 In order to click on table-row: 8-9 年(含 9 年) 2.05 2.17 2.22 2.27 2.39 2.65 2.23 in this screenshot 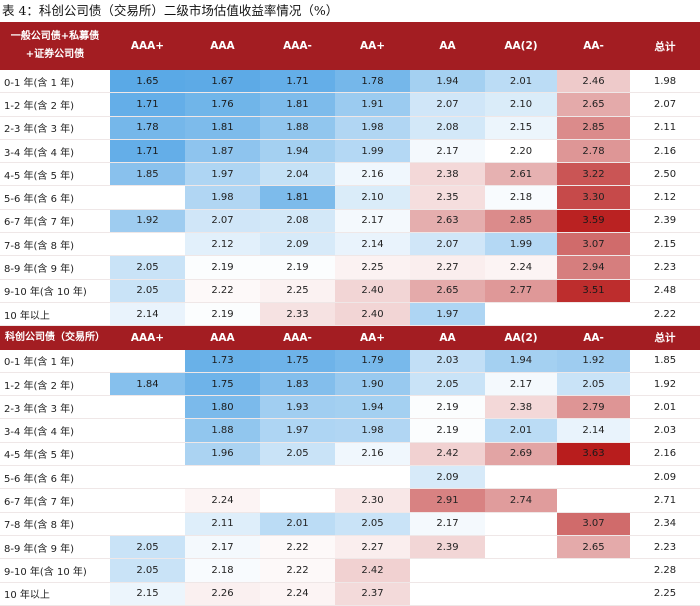, I will do `click(350, 547)`.